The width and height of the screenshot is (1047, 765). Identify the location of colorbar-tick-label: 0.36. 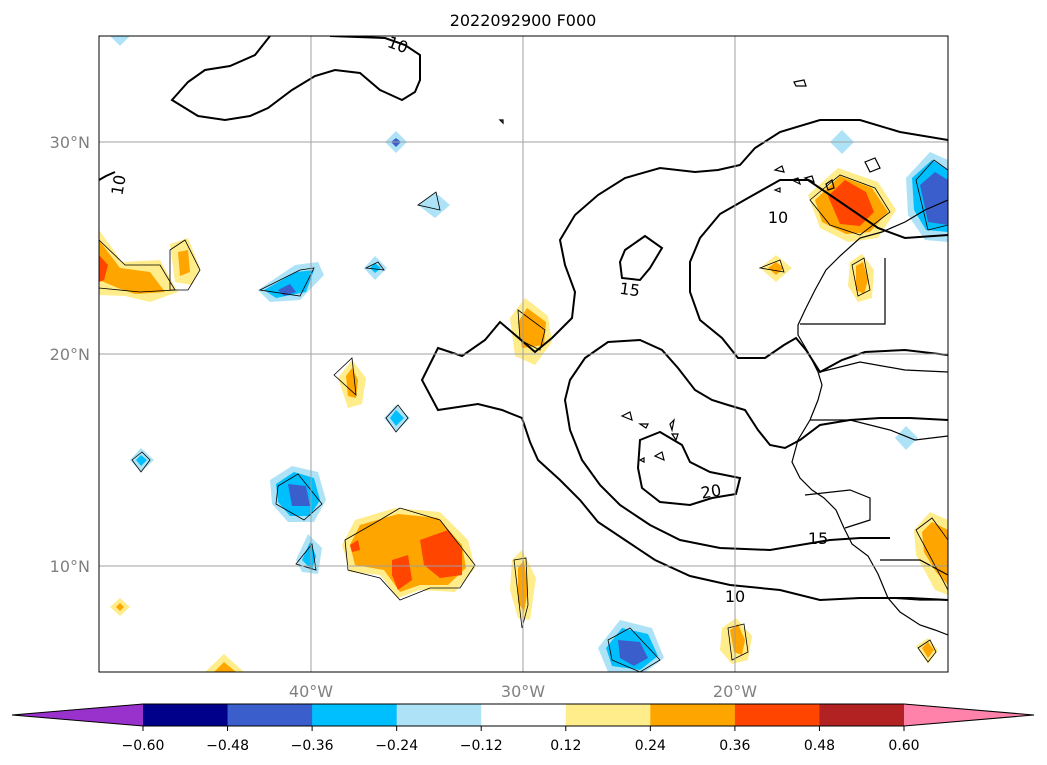
(734, 746).